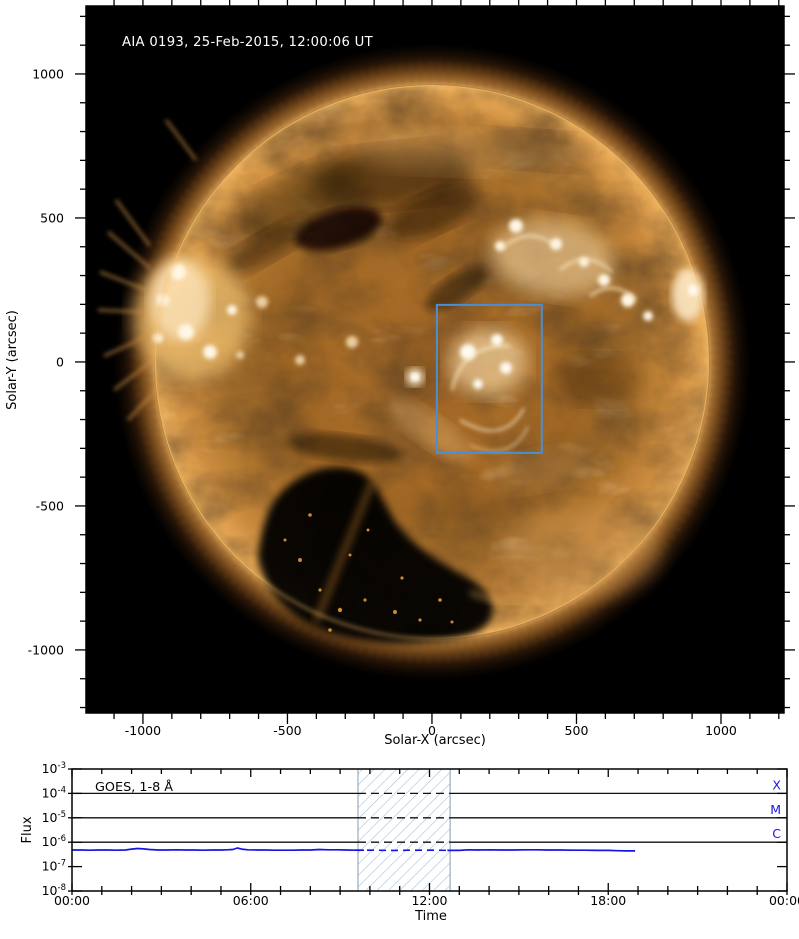 Image resolution: width=799 pixels, height=939 pixels. Describe the element at coordinates (608, 900) in the screenshot. I see `goes-x-tick-label: 18:00` at that location.